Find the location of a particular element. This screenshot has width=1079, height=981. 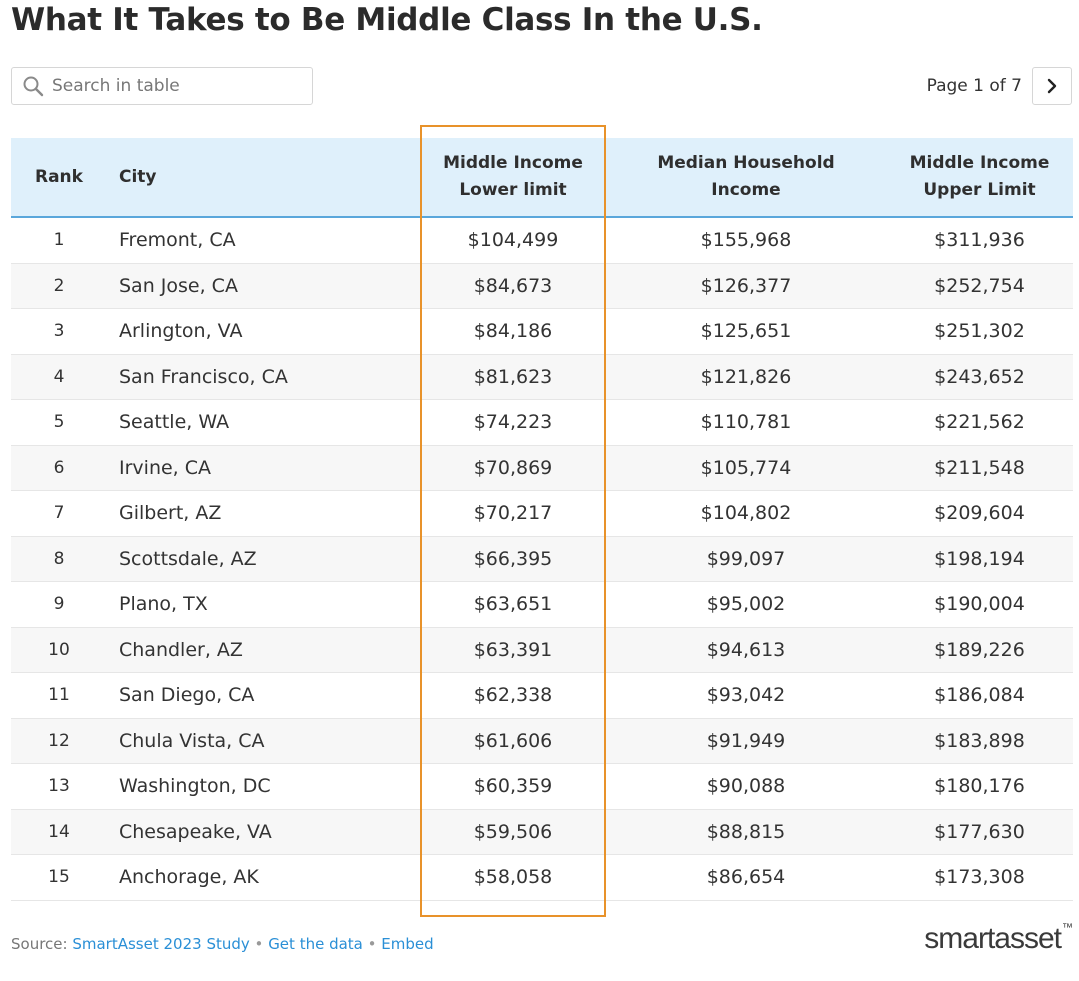

upper-limit-cell: $311,936 is located at coordinates (979, 240).